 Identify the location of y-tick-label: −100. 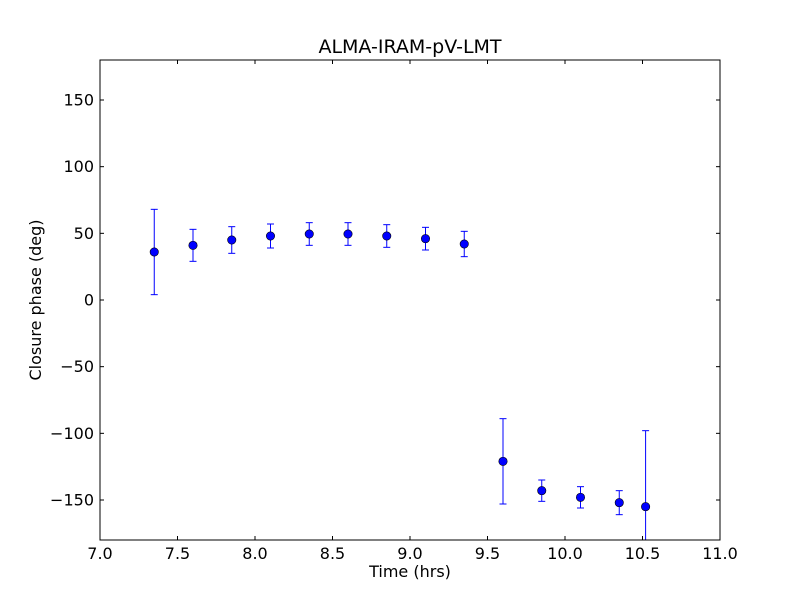
(72, 433).